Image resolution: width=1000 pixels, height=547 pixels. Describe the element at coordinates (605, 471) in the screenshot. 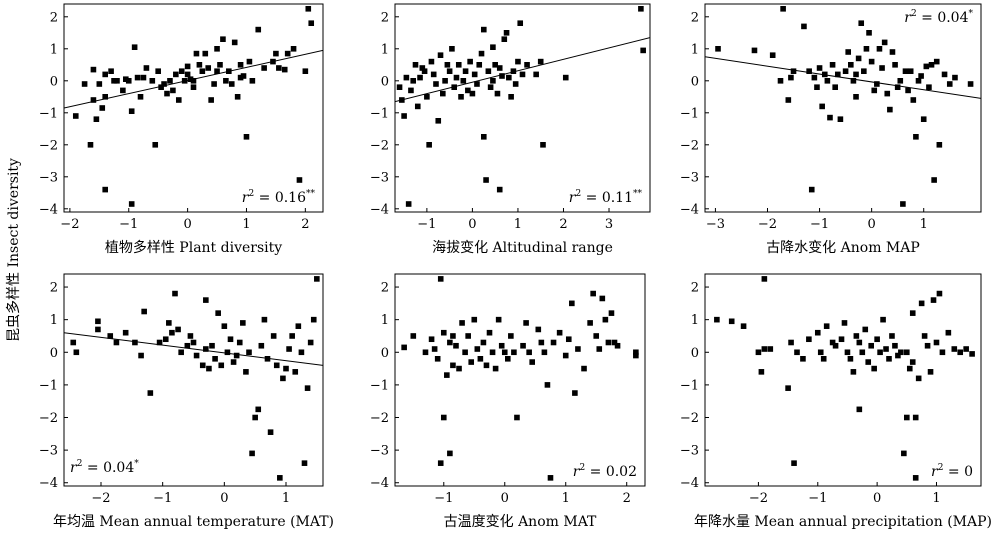

I see `r-squared-annotation: r2 = 0.02` at that location.